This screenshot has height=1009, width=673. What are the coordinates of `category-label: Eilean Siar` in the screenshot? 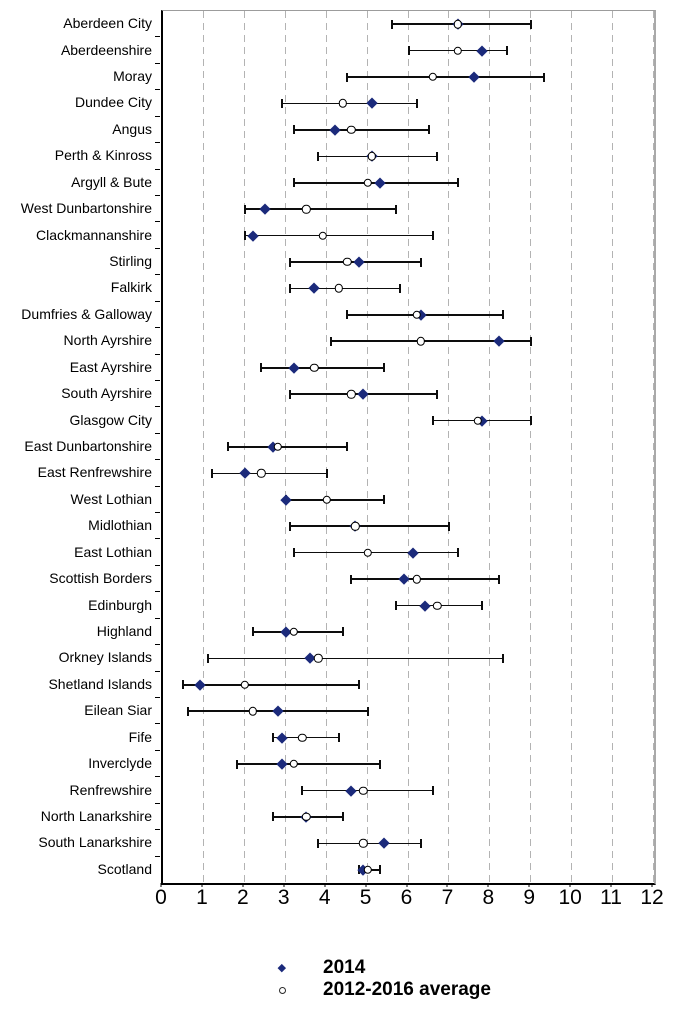 It's located at (118, 710).